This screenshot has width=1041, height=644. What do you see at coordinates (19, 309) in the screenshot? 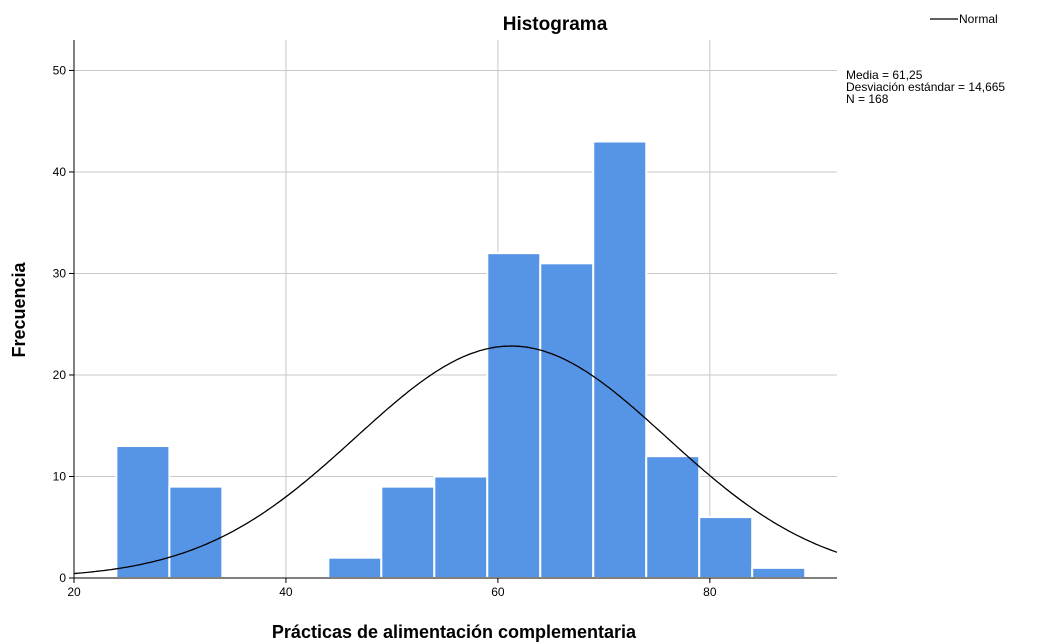
I see `y-axis-label: Frecuencia` at bounding box center [19, 309].